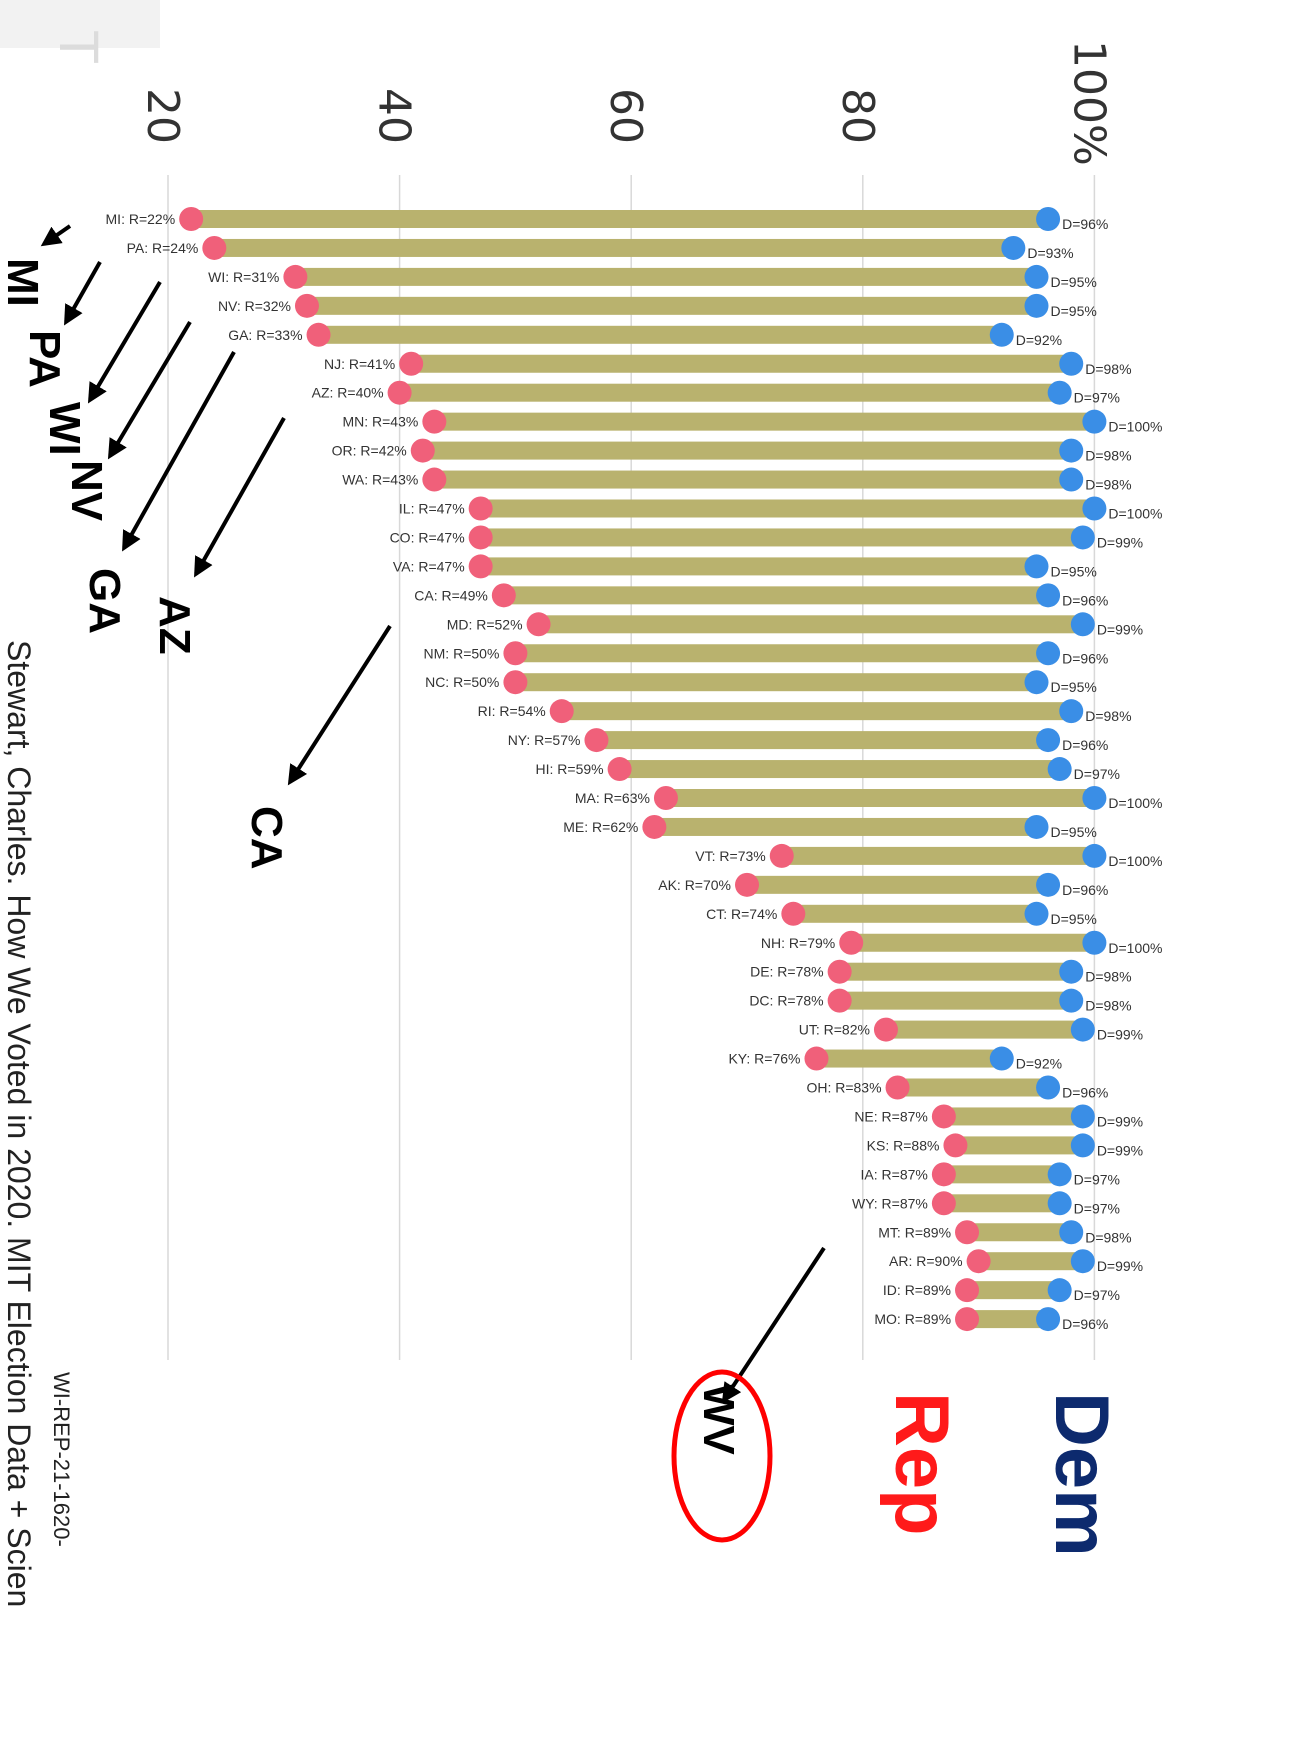 This screenshot has height=1742, width=1311. What do you see at coordinates (776, 595) in the screenshot?
I see `bar-ca` at bounding box center [776, 595].